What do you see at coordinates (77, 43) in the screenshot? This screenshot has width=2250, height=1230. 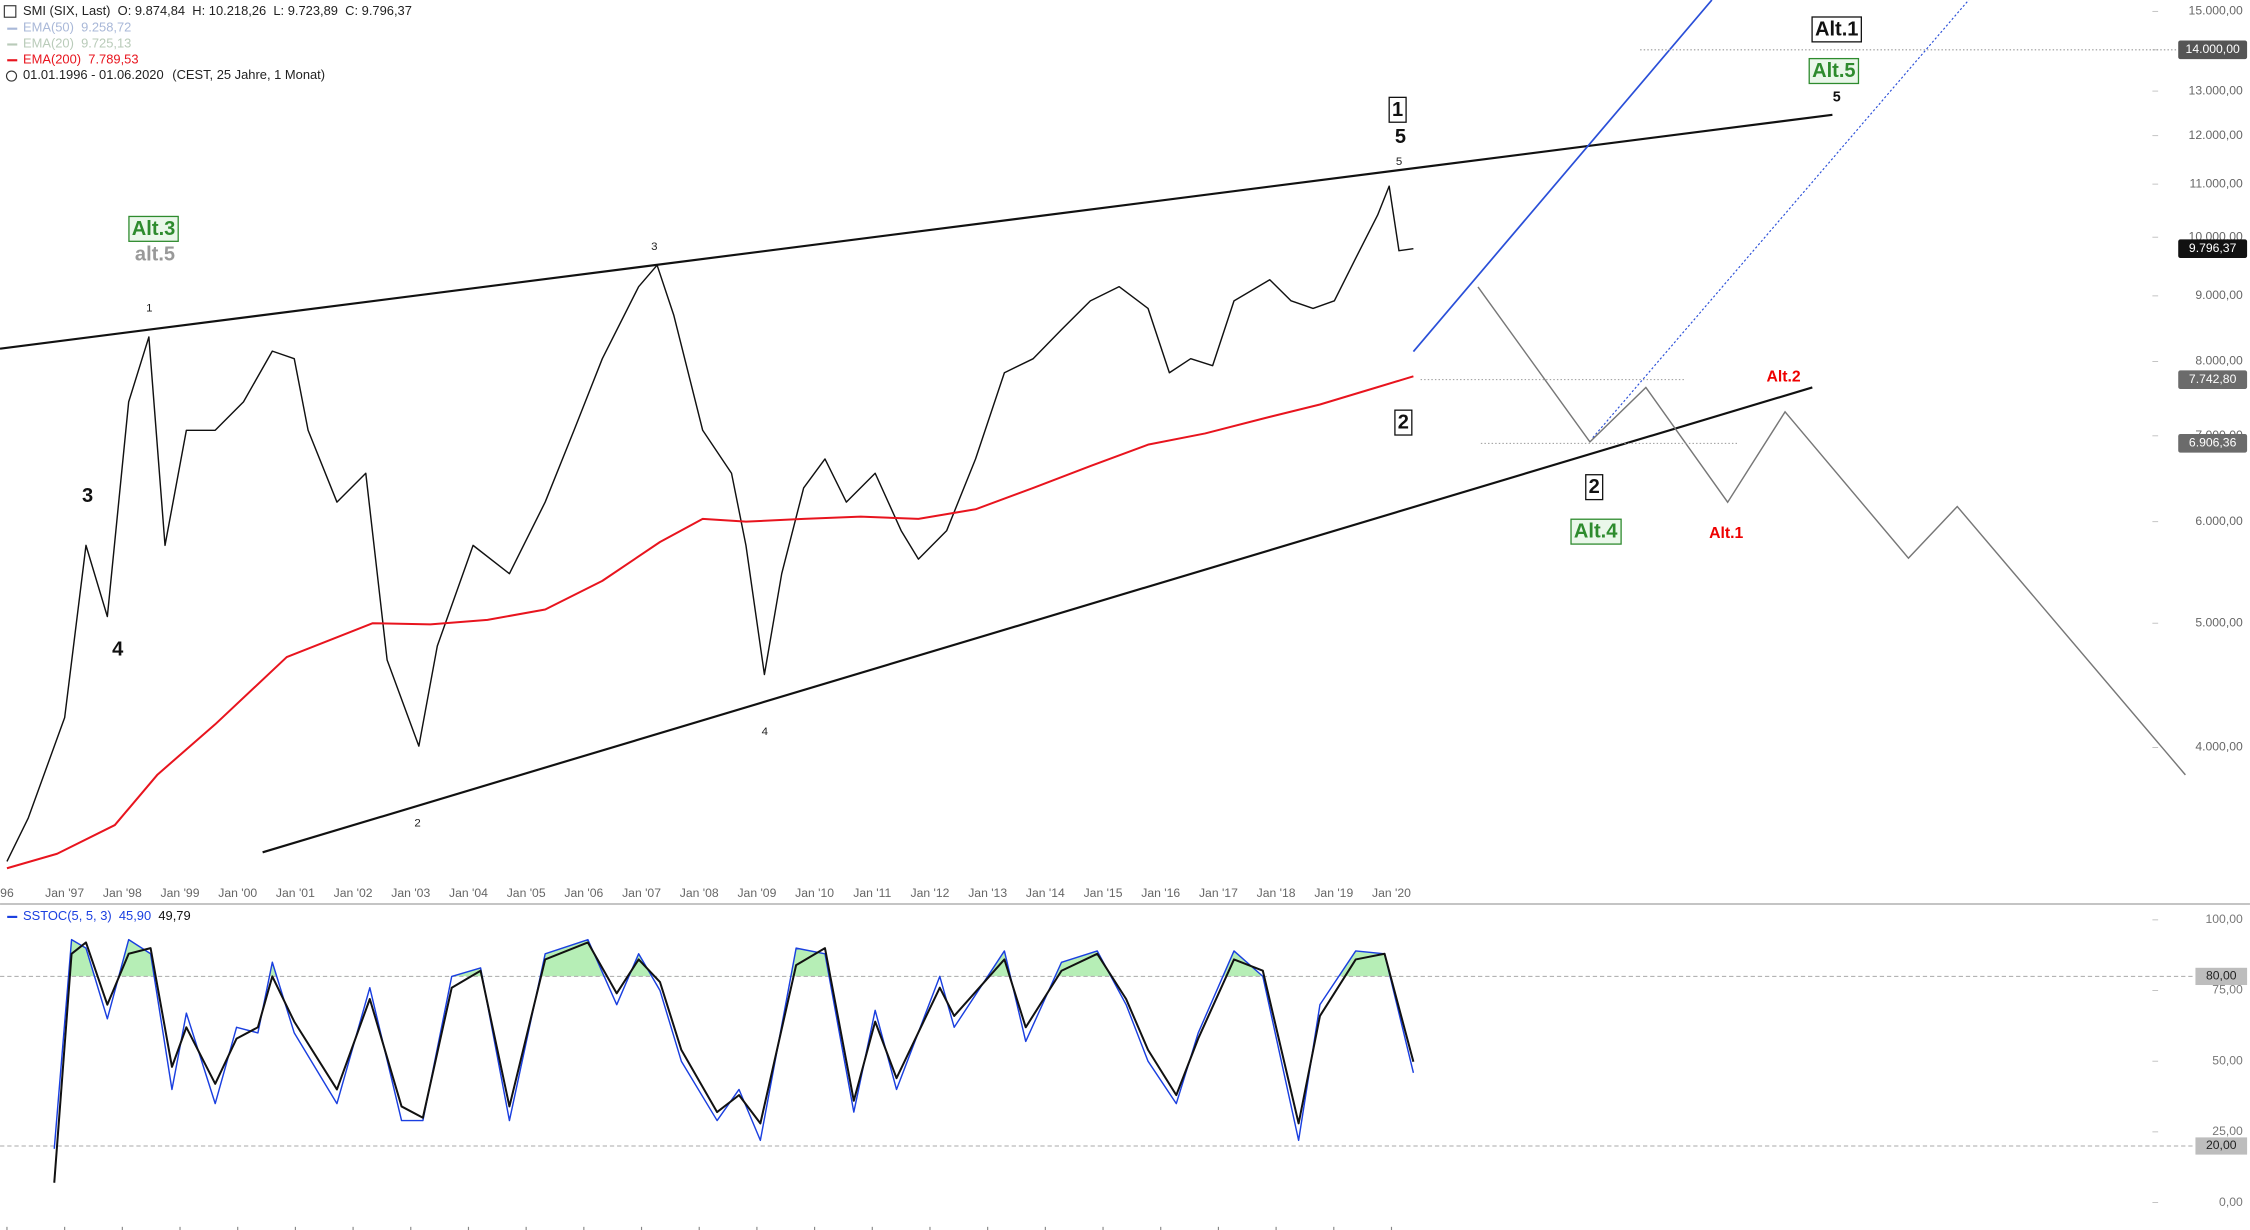 I see `ema20-legend: EMA(20) 9.725,13` at bounding box center [77, 43].